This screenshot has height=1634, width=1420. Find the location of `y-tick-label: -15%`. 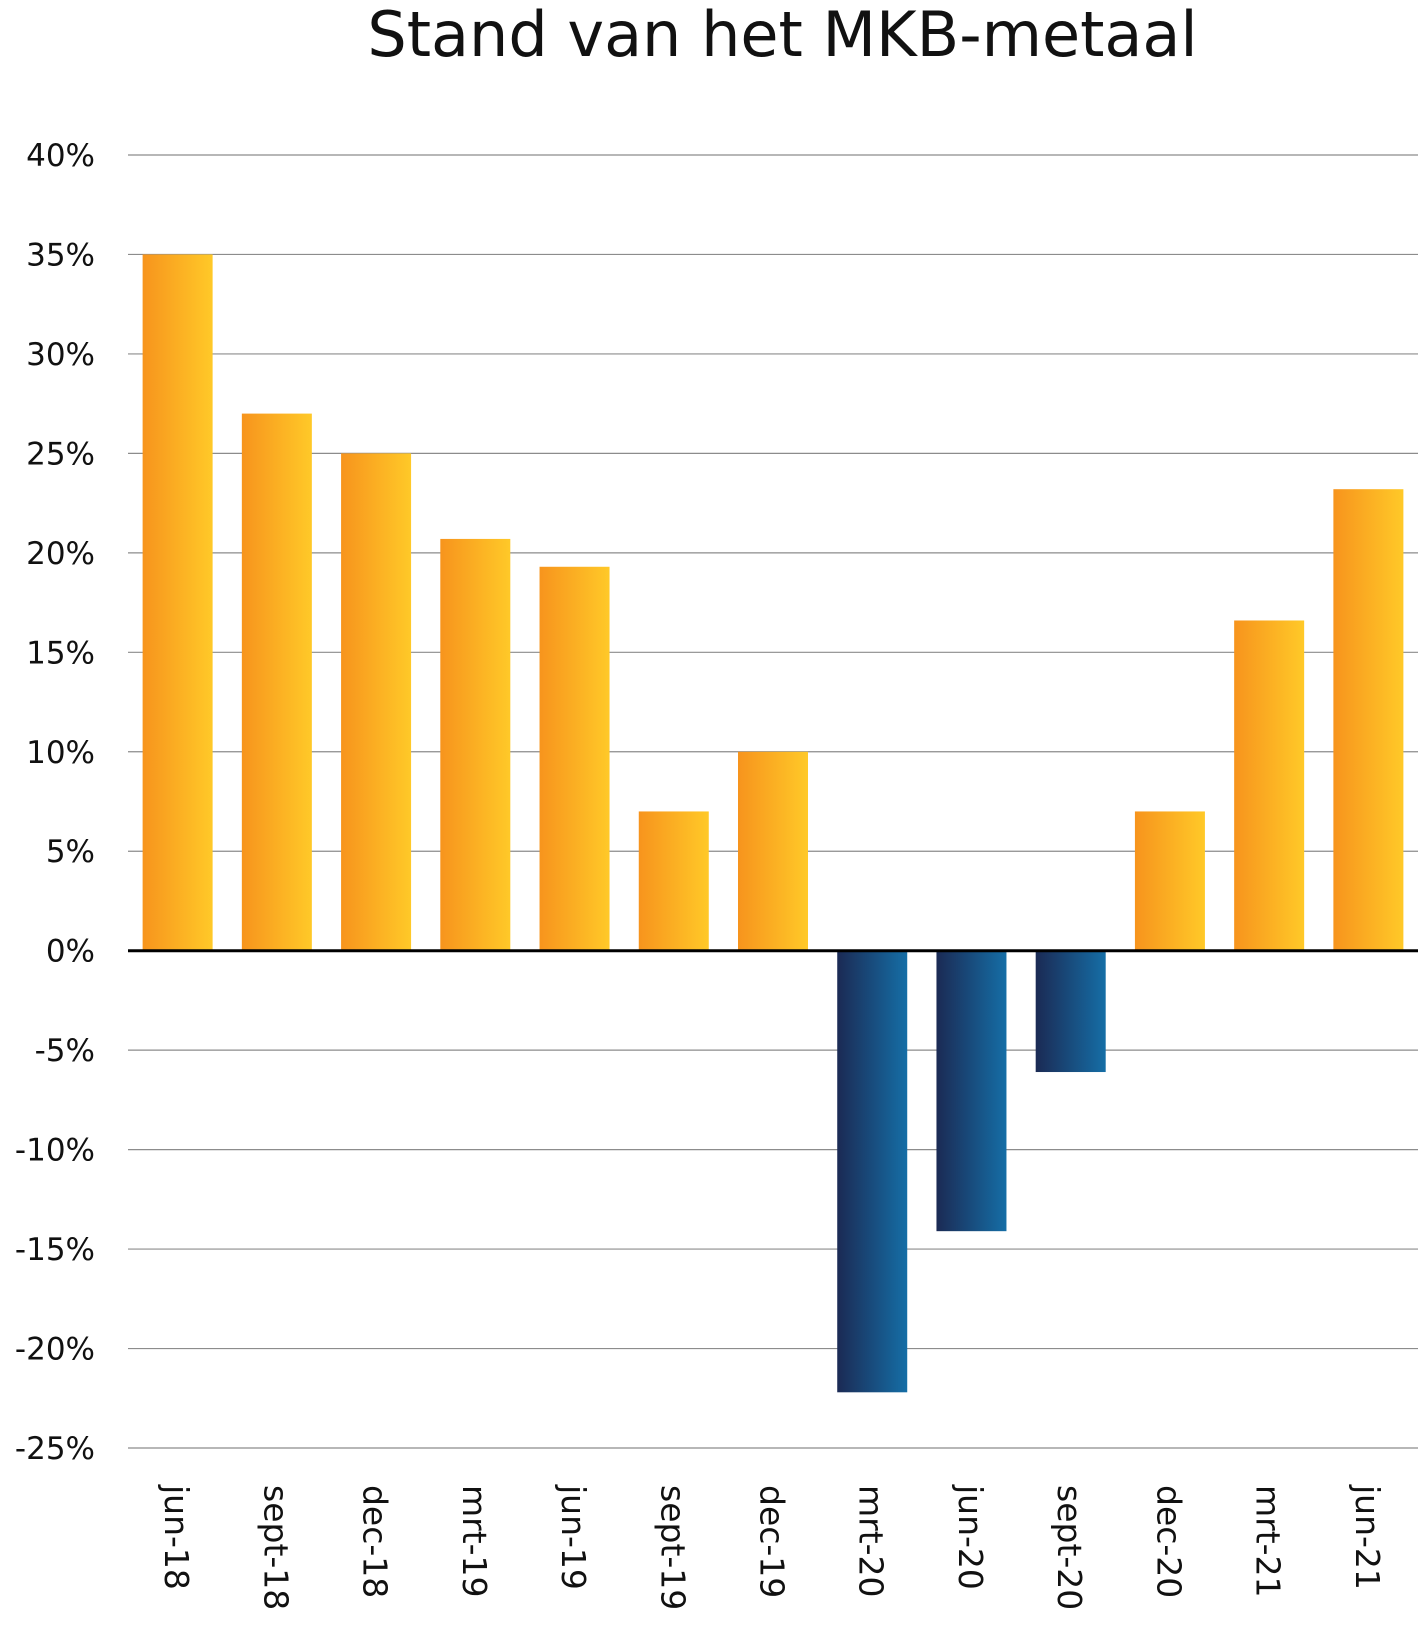

y-tick-label: -15% is located at coordinates (55, 1250).